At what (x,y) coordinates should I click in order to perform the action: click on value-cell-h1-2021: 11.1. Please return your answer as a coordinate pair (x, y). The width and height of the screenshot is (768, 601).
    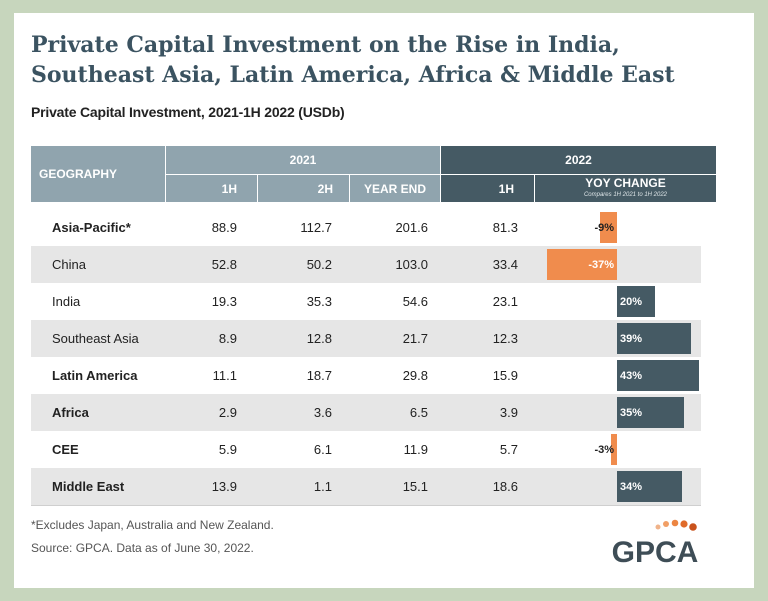
    Looking at the image, I should click on (224, 375).